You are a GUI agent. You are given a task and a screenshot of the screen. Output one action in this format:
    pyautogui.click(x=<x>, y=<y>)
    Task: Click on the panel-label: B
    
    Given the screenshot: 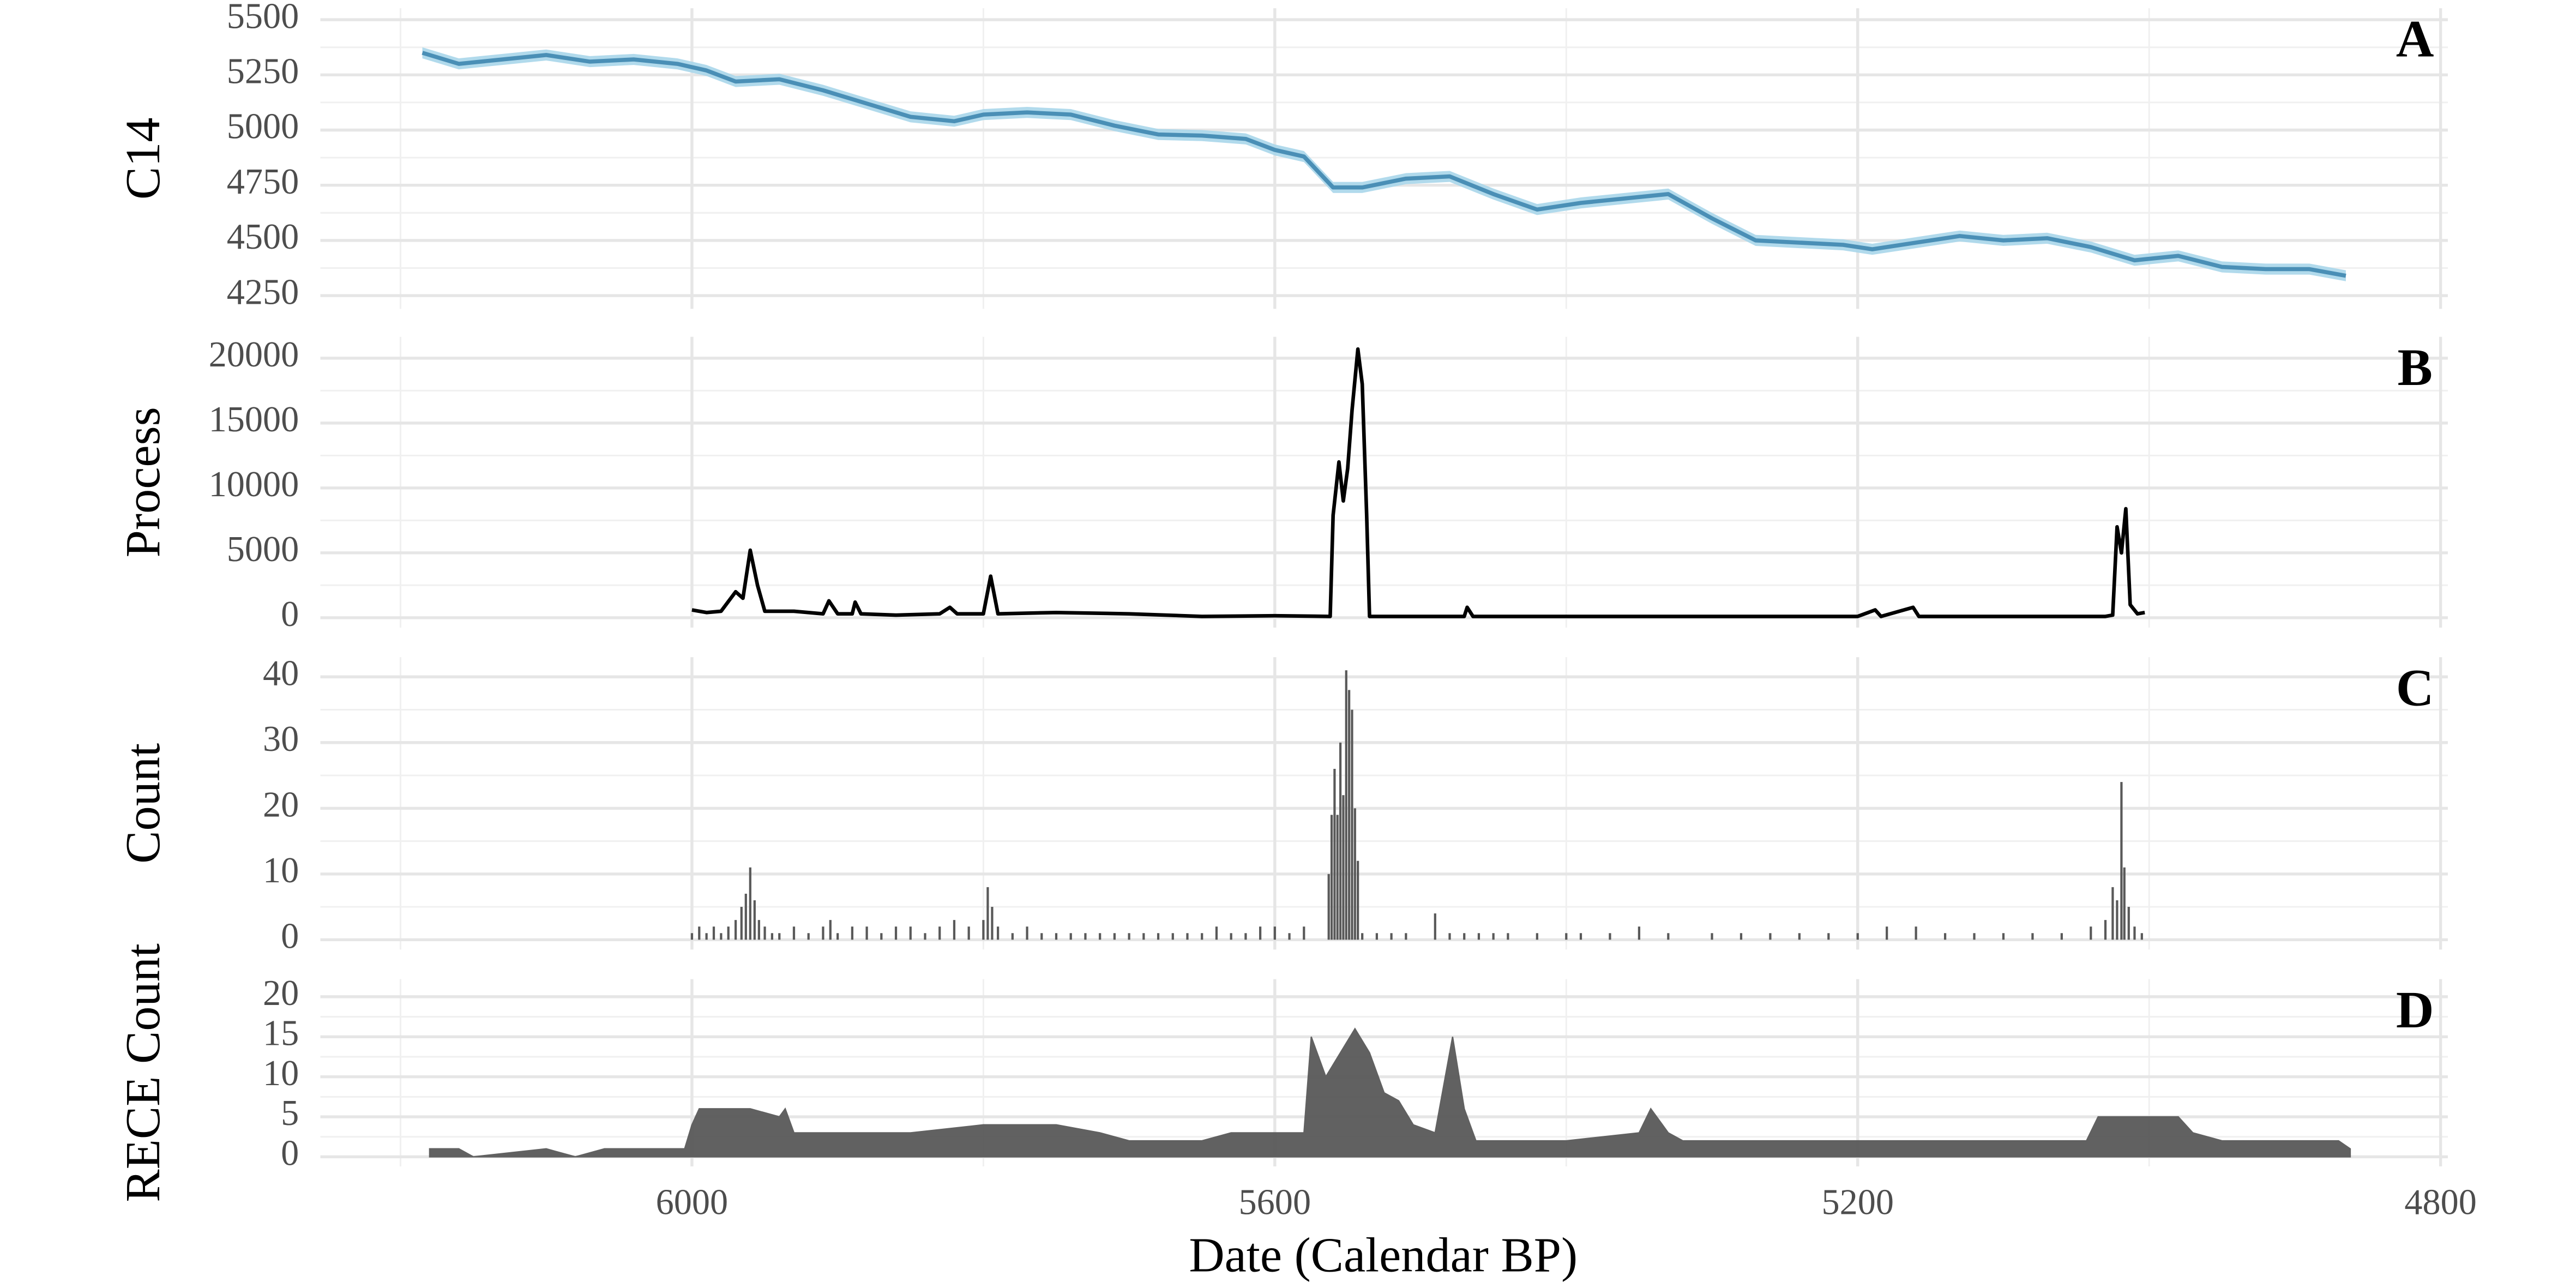 What is the action you would take?
    pyautogui.click(x=2415, y=367)
    